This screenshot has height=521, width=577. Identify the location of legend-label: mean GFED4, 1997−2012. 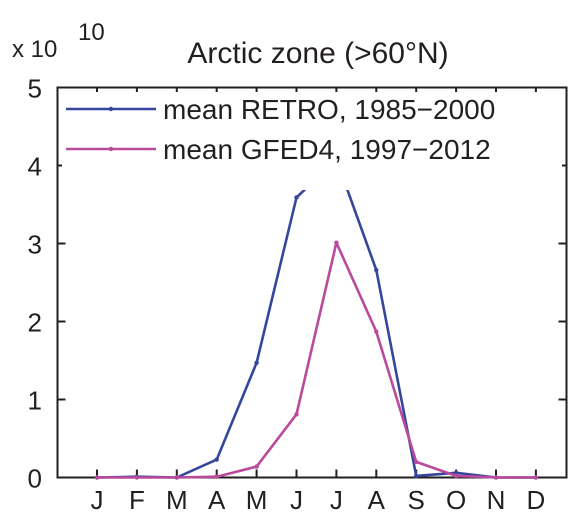
(327, 149).